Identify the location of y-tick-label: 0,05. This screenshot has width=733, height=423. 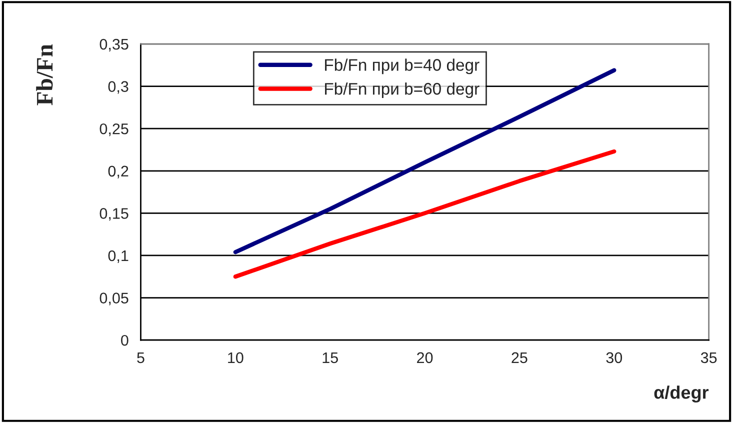
(114, 299).